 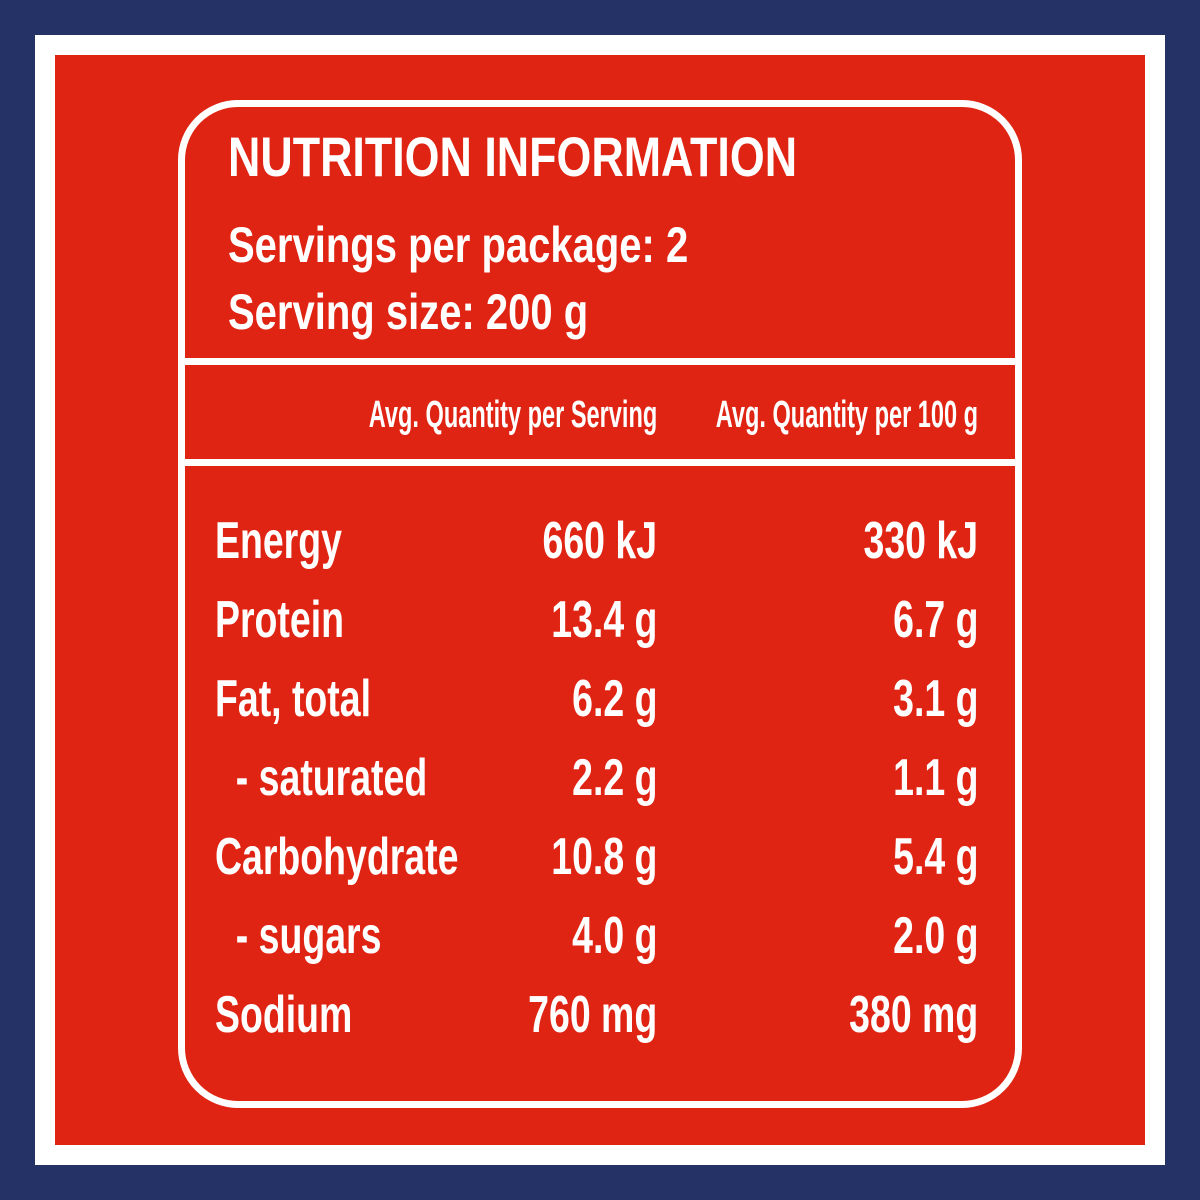 I want to click on nutrient-value: 5.4 g, so click(x=935, y=857).